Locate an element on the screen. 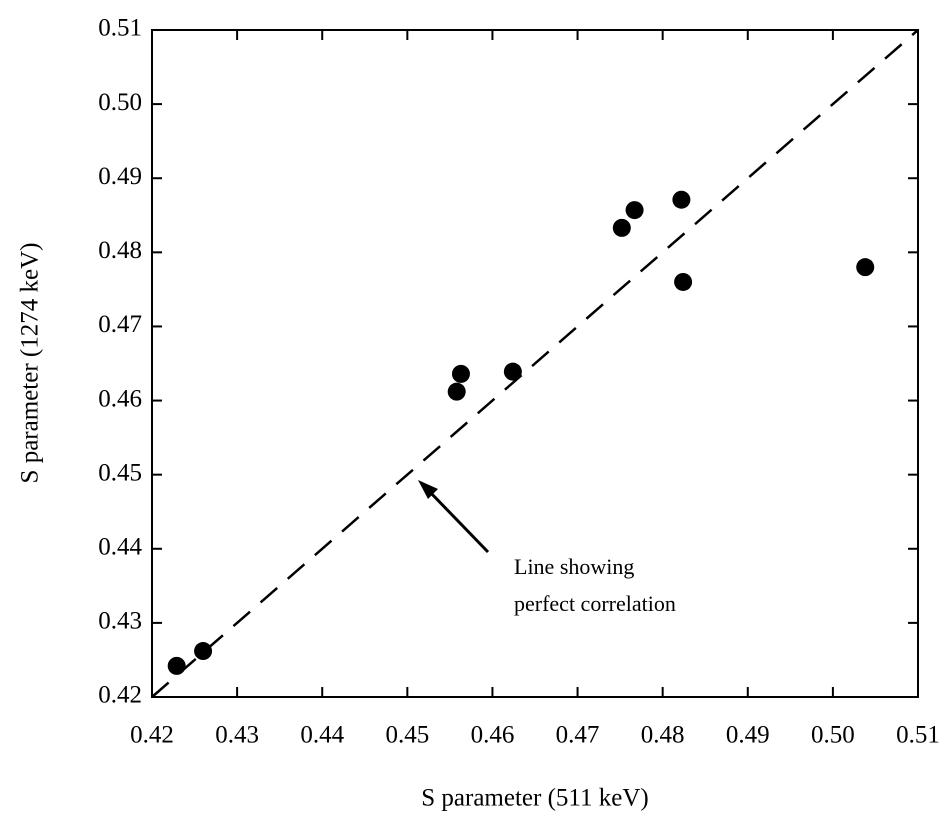  y-axis-label: S parameter (1274 keV) is located at coordinates (30, 363).